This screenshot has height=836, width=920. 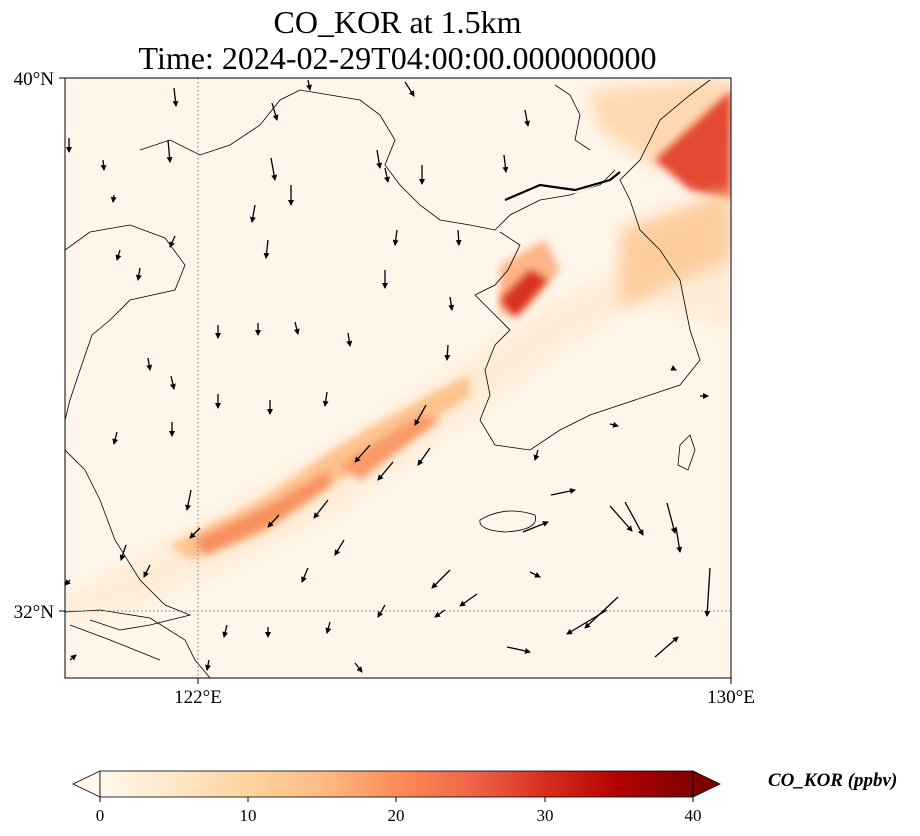 I want to click on colorbar-tick-label: 20, so click(x=396, y=815).